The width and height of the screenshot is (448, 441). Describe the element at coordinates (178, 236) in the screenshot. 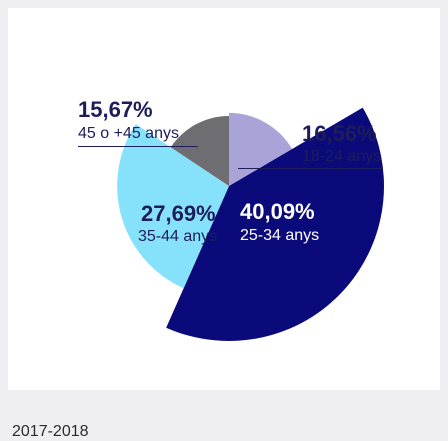

I see `slice-35-44-label: 35-44 anys` at that location.